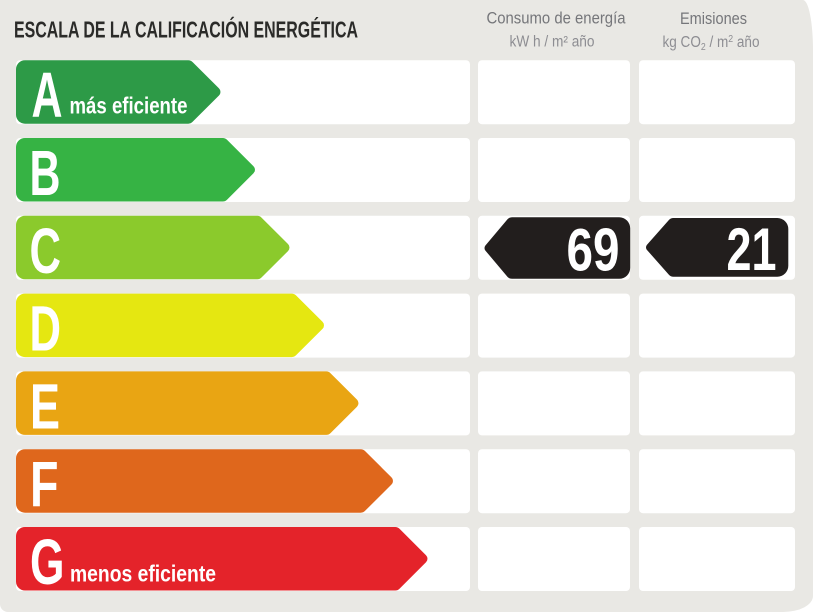  Describe the element at coordinates (593, 249) in the screenshot. I see `svg-text: 69` at that location.